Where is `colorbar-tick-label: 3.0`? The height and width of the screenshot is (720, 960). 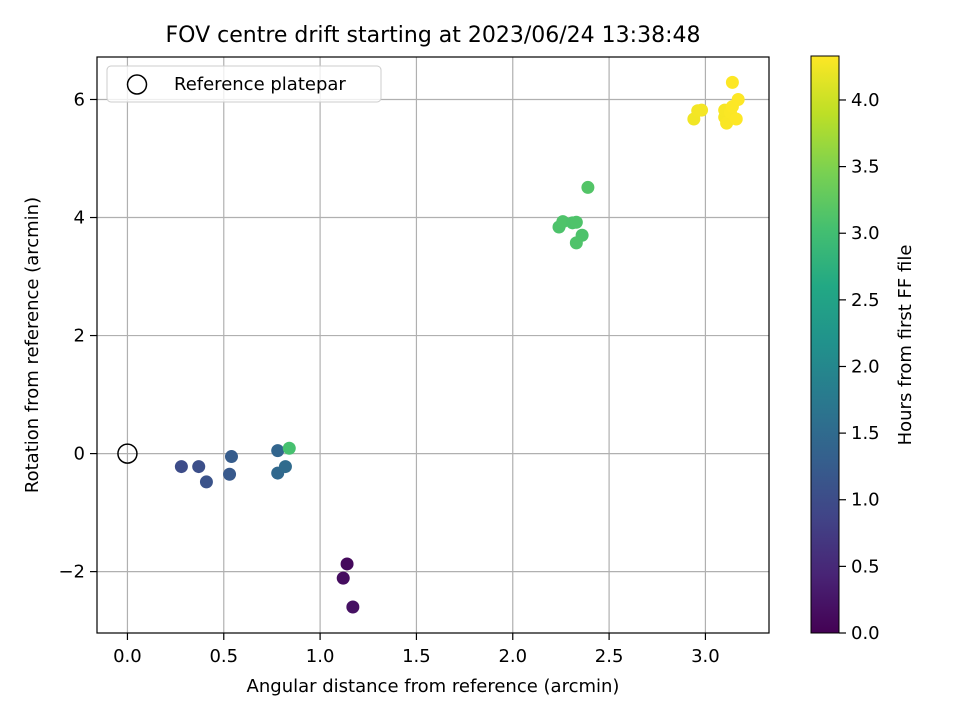
colorbar-tick-label: 3.0 is located at coordinates (865, 233).